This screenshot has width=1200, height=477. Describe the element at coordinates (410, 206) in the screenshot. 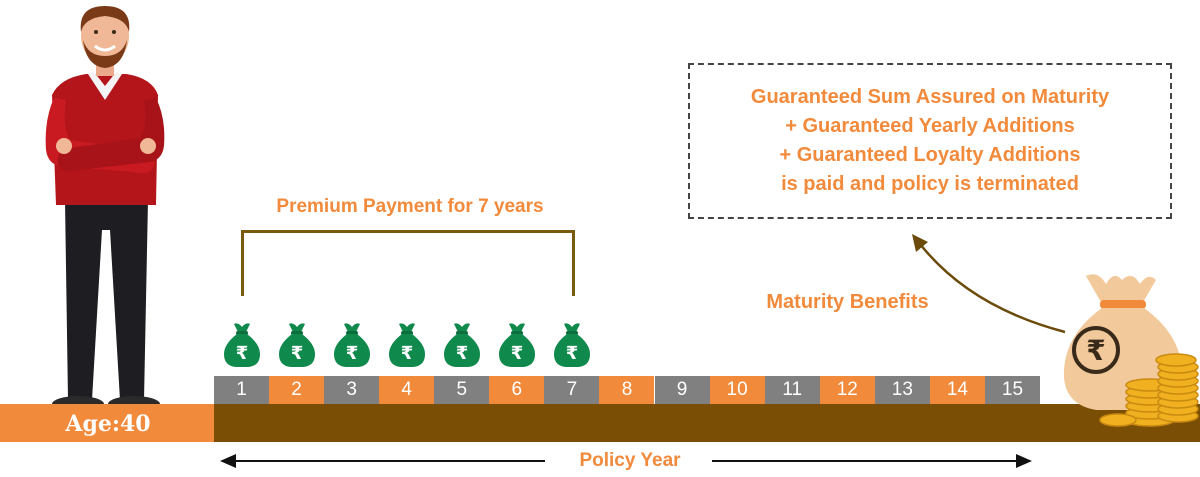

I see `premium-payment-label: Premium Payment for 7 years` at that location.